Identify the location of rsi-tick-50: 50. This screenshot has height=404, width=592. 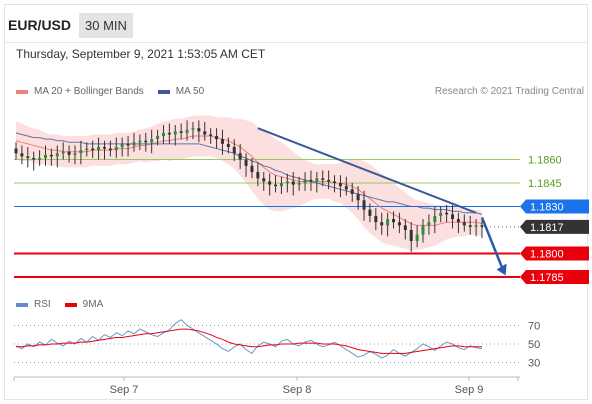
(534, 345).